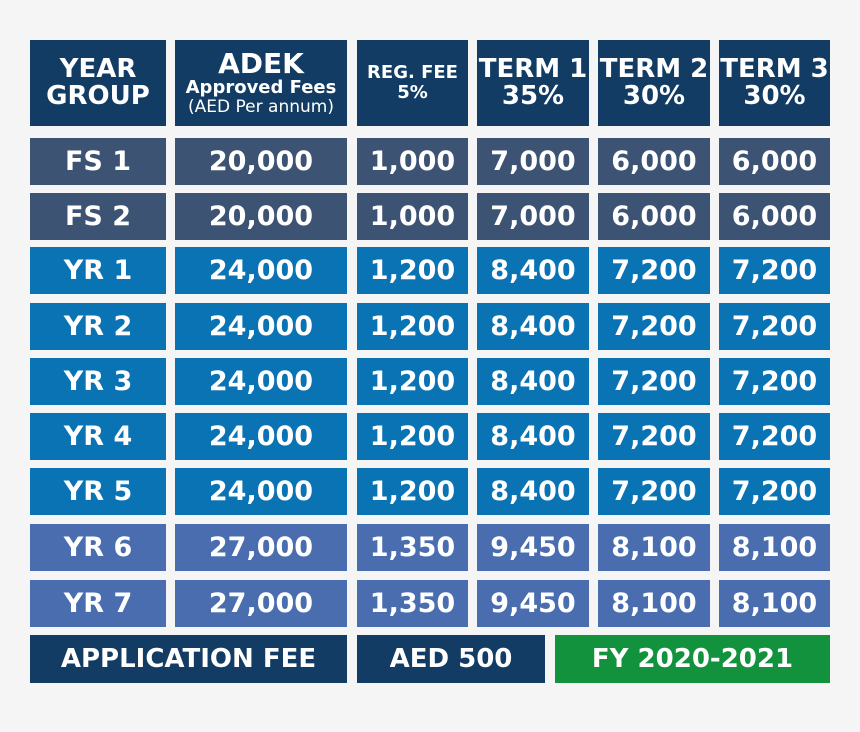 The width and height of the screenshot is (860, 732). Describe the element at coordinates (98, 381) in the screenshot. I see `cell-year-group: YR 3` at that location.